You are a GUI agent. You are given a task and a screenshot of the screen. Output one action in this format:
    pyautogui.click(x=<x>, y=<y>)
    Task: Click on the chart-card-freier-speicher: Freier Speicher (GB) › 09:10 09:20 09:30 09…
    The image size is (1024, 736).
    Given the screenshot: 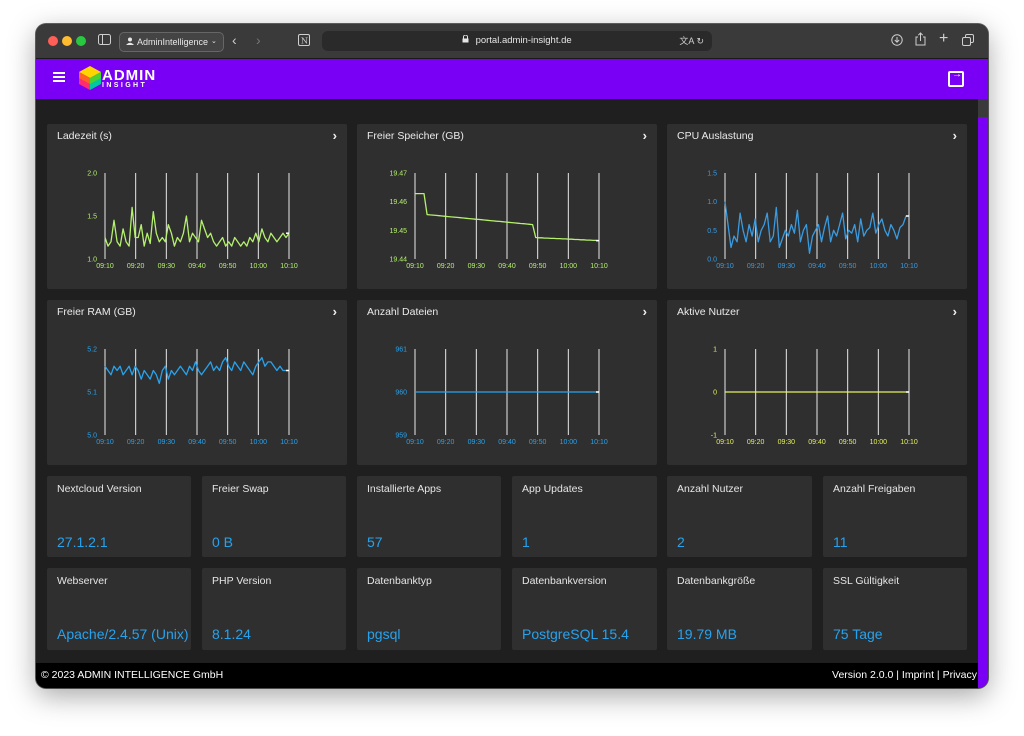 What is the action you would take?
    pyautogui.click(x=507, y=206)
    